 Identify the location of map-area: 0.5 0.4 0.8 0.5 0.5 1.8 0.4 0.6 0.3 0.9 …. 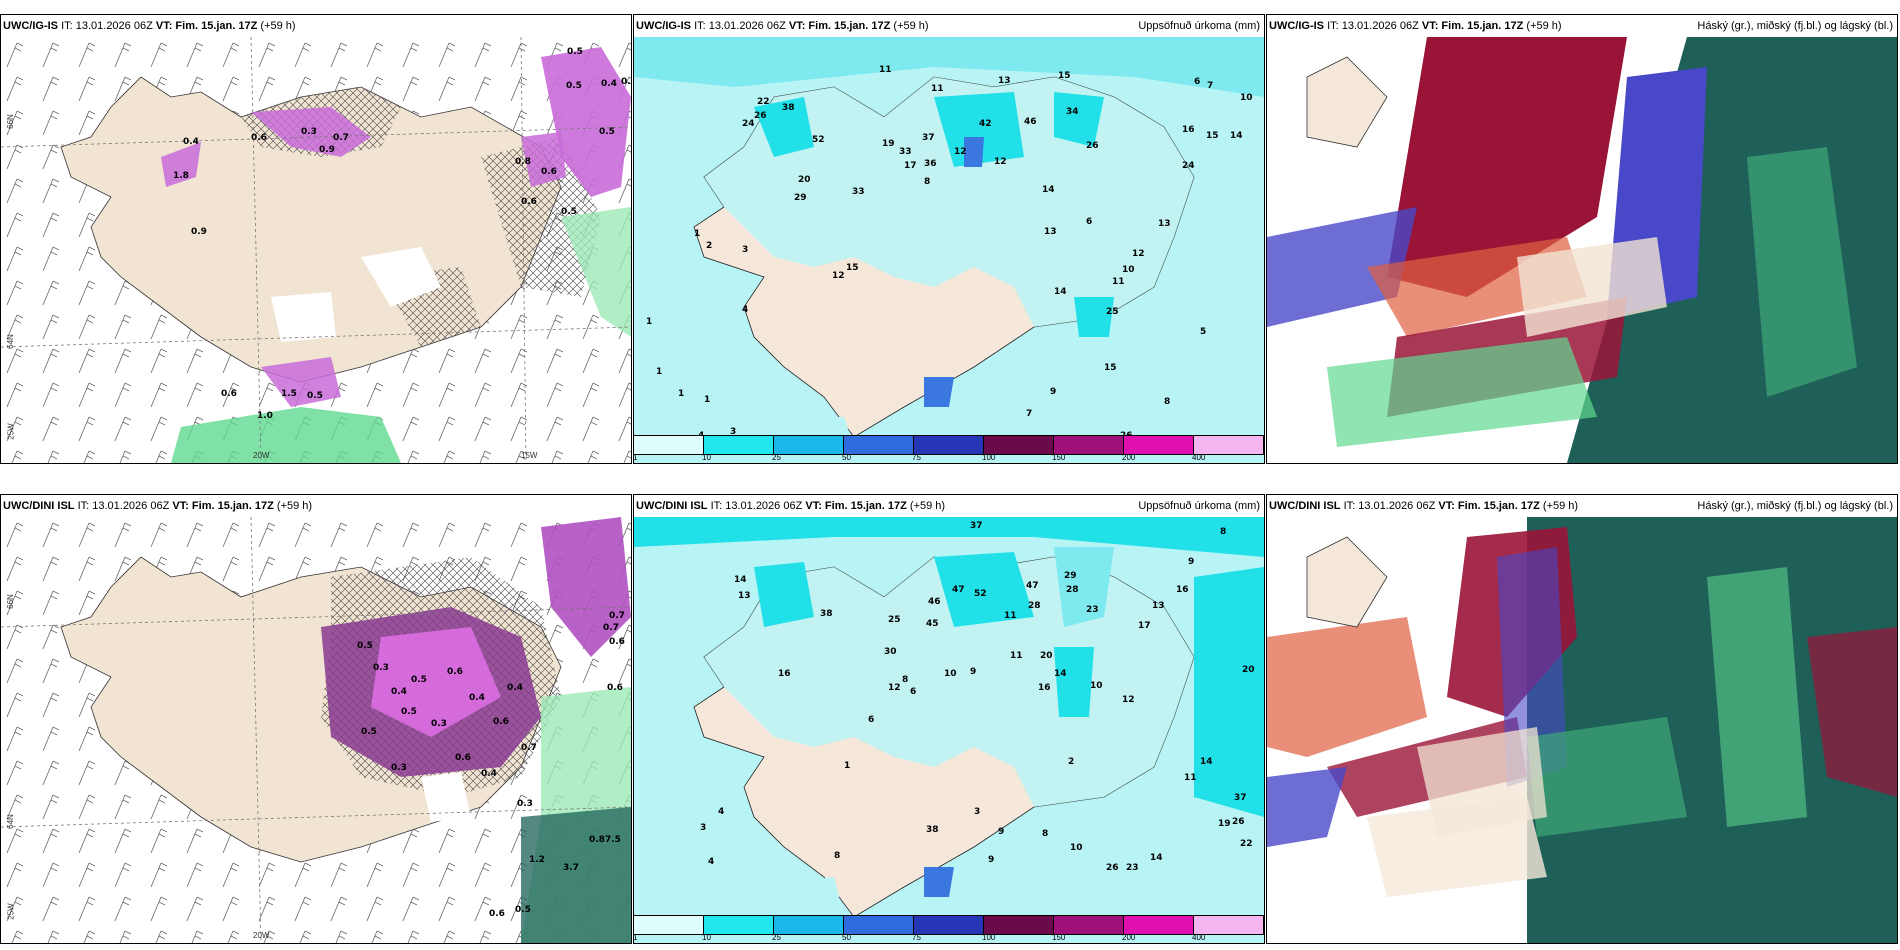
(316, 250).